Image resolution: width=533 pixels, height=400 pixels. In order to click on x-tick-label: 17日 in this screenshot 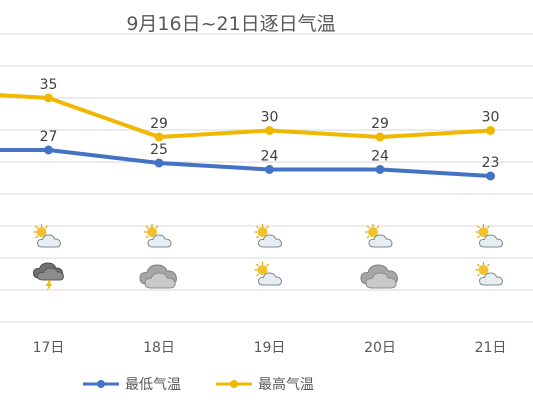, I will do `click(49, 348)`.